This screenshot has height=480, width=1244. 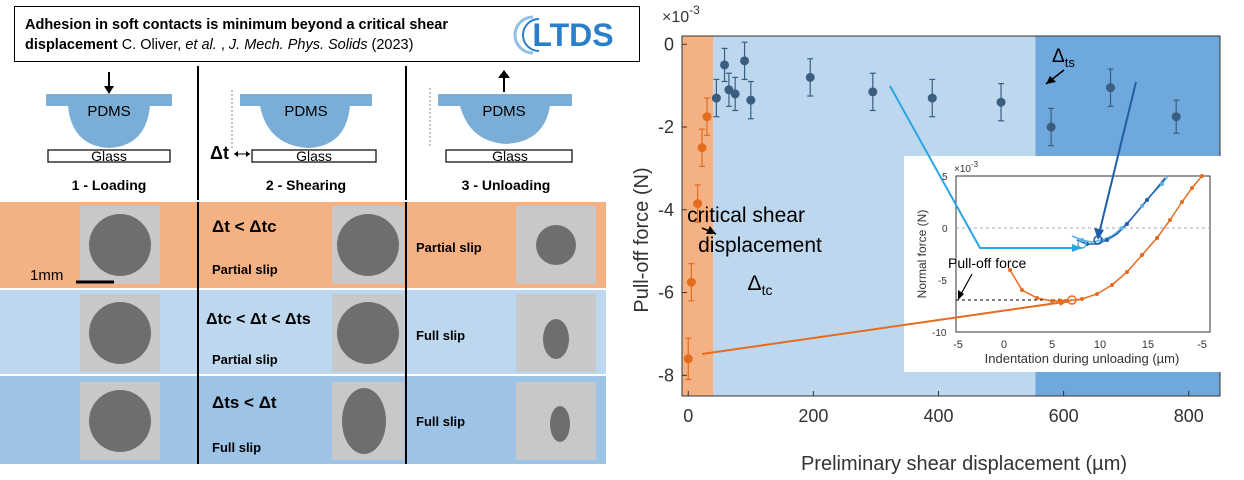 What do you see at coordinates (760, 245) in the screenshot?
I see `svg-text: displacement` at bounding box center [760, 245].